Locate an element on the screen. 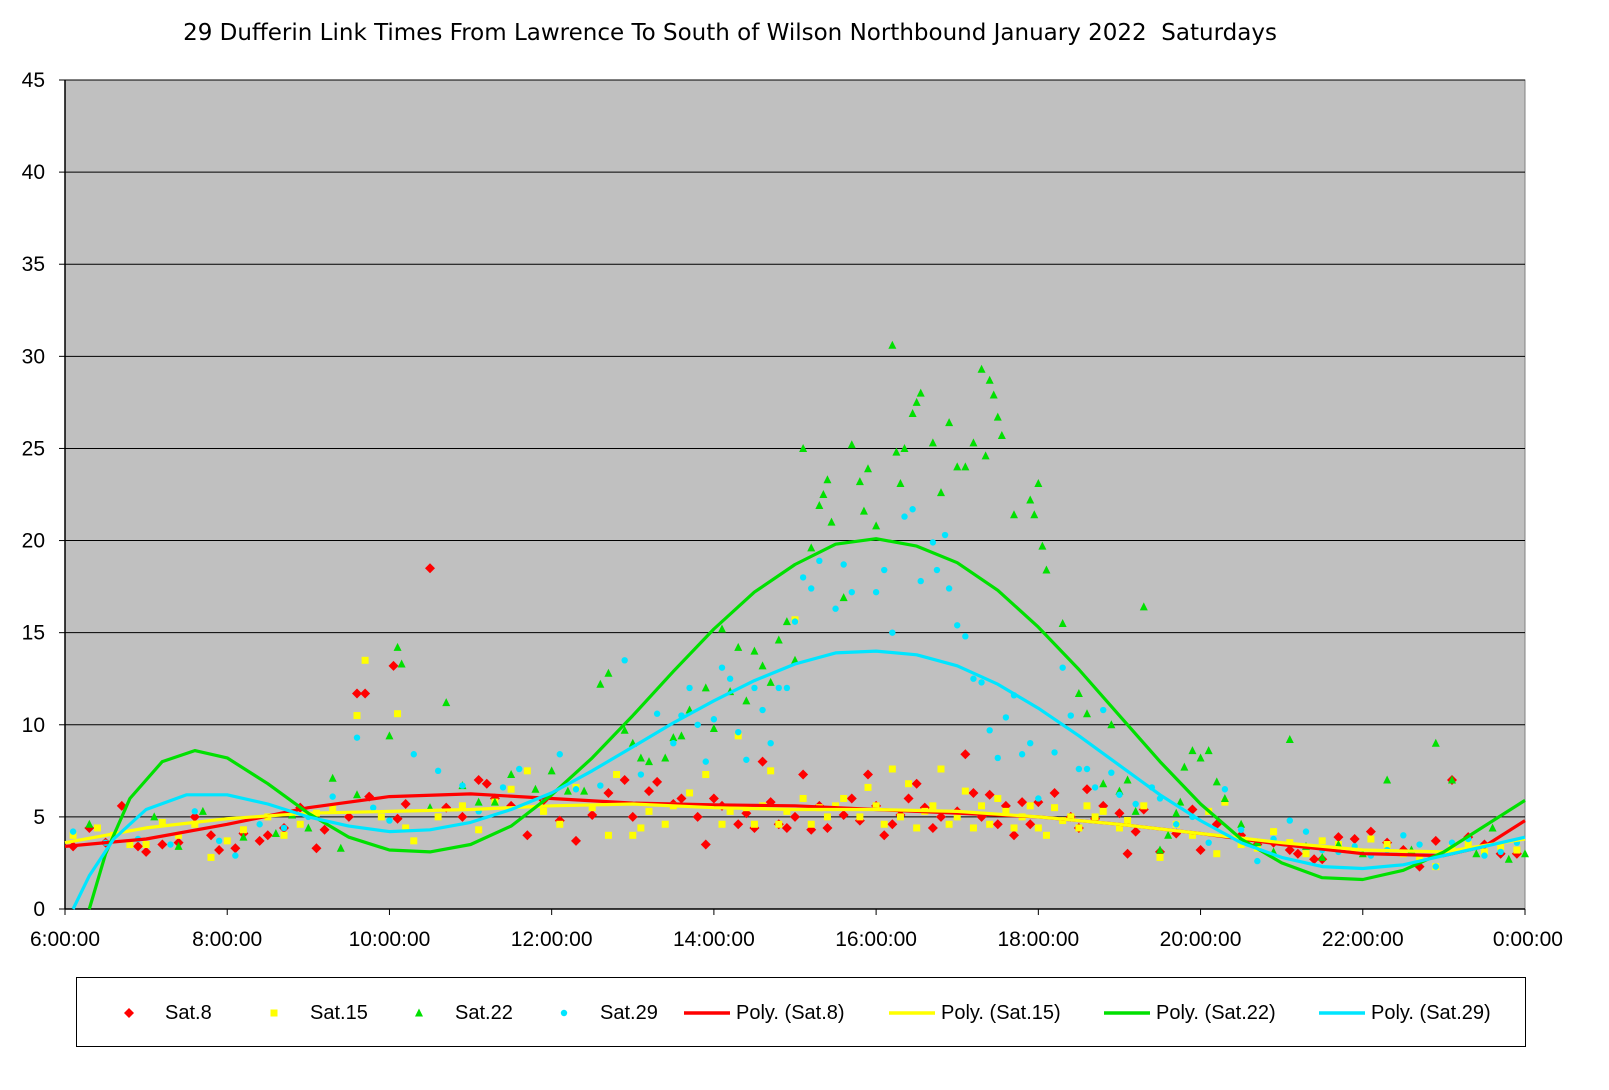  legend-item: Sat.29 is located at coordinates (605, 1013).